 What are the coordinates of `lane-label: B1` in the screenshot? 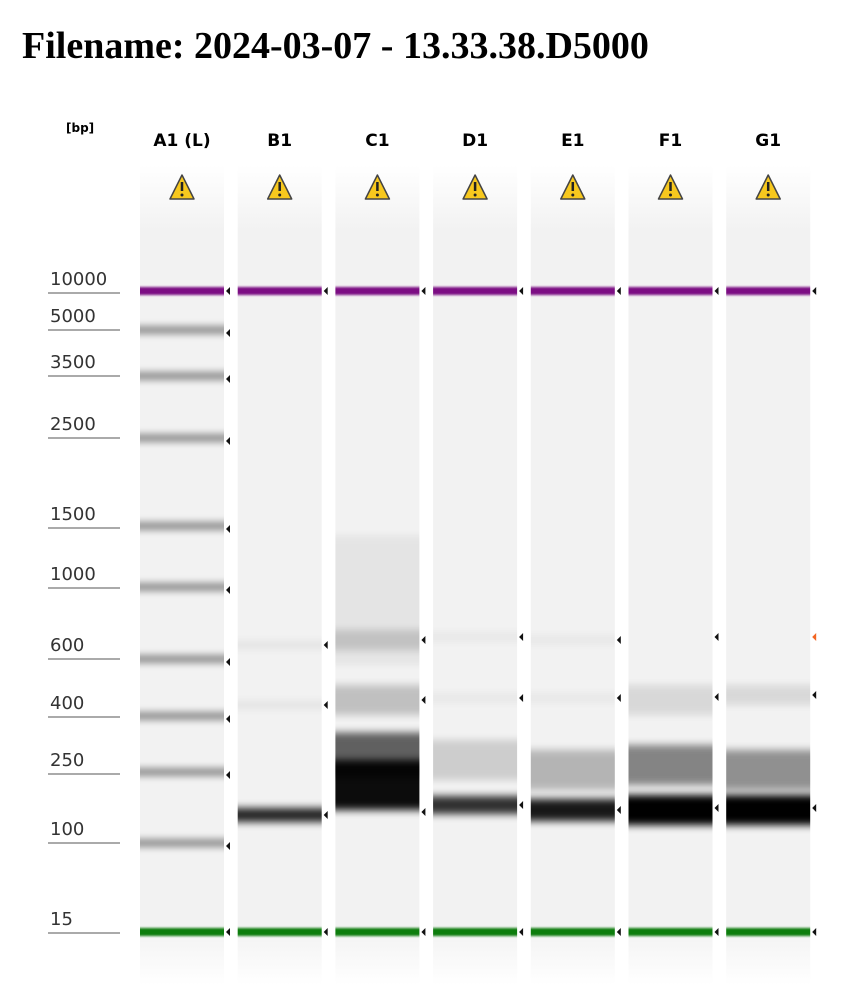 It's located at (279, 141).